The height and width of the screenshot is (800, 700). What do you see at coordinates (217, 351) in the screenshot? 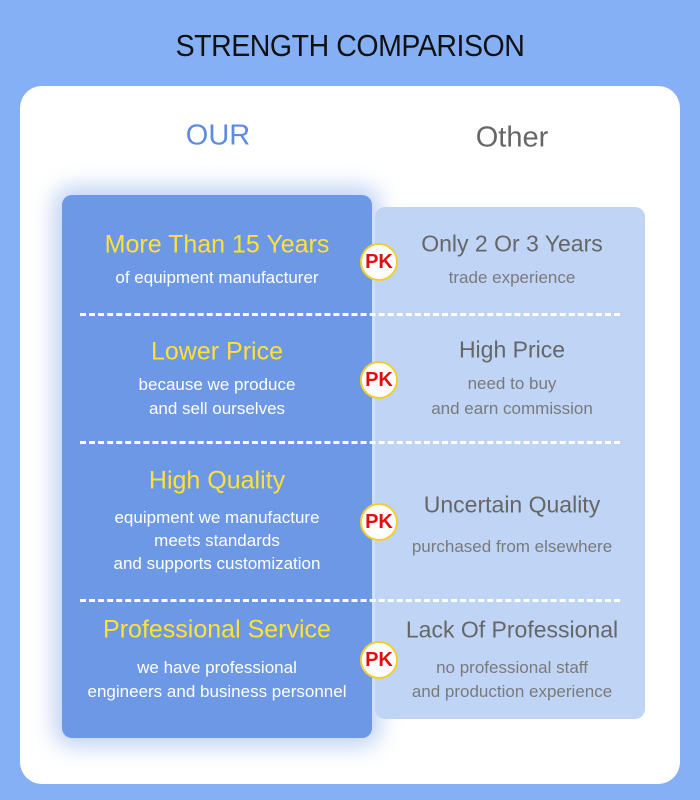
I see `our-title: Lower Price` at bounding box center [217, 351].